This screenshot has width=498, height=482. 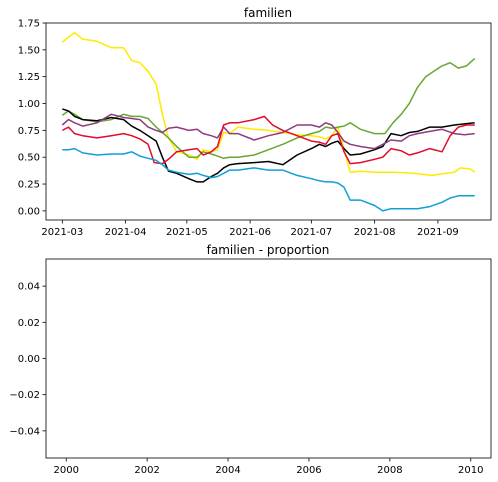 I want to click on y-tick-label: 1.00, so click(x=29, y=104).